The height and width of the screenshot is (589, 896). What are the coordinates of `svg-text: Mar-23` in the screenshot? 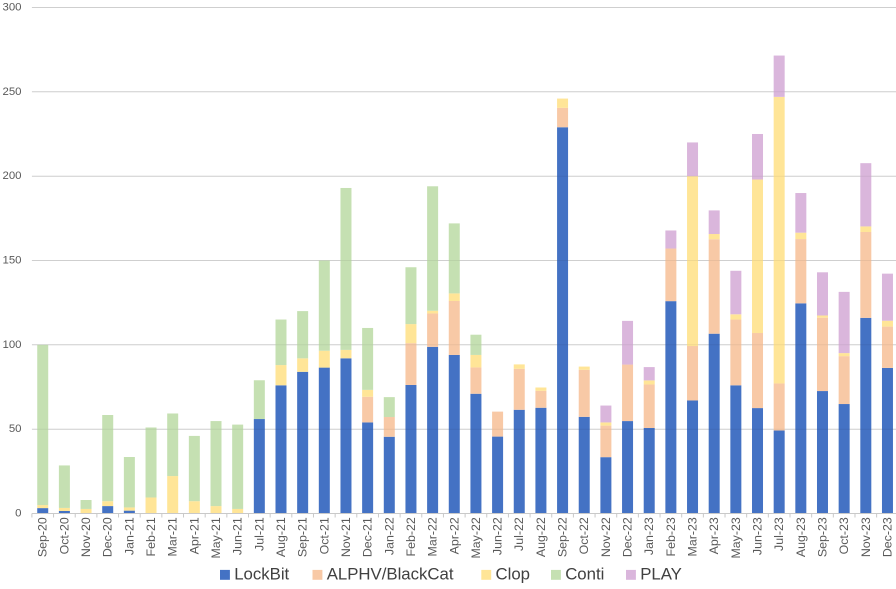 It's located at (693, 536).